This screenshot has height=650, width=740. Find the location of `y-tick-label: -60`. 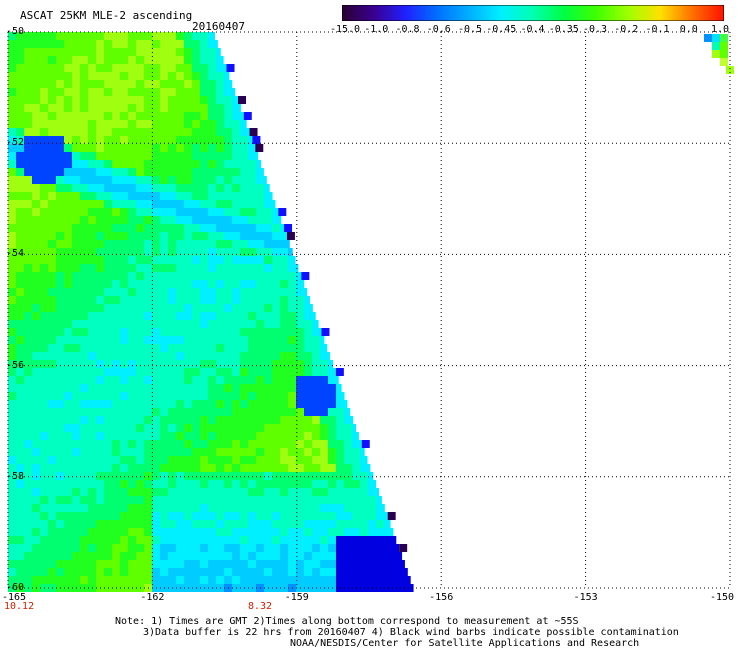

y-tick-label: -60 is located at coordinates (15, 587).